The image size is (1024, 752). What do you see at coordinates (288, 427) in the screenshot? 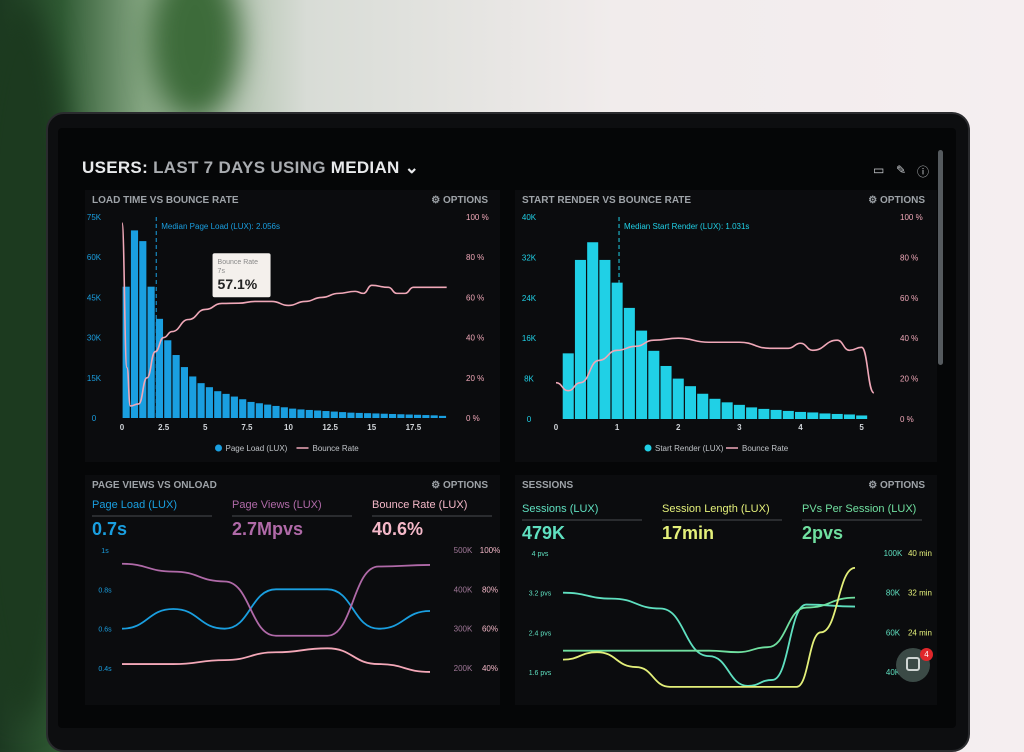
I see `x-tick-label: 10` at bounding box center [288, 427].